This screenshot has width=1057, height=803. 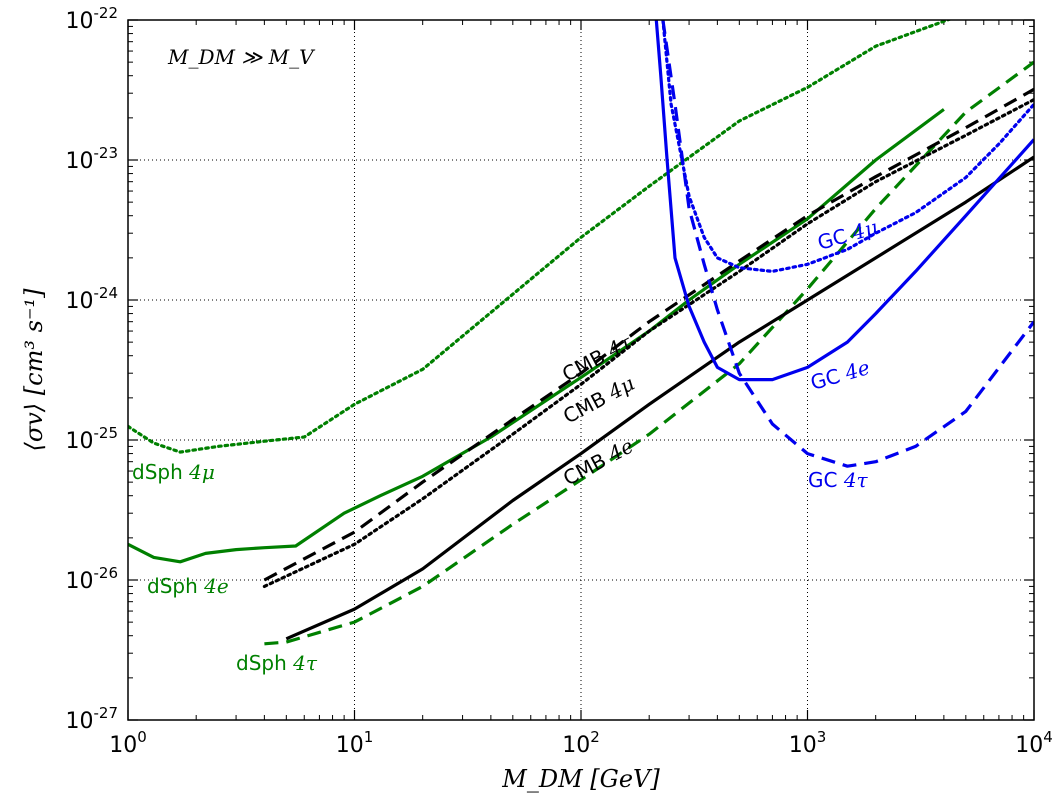 I want to click on y-tick-label: 10-27, so click(x=92, y=719).